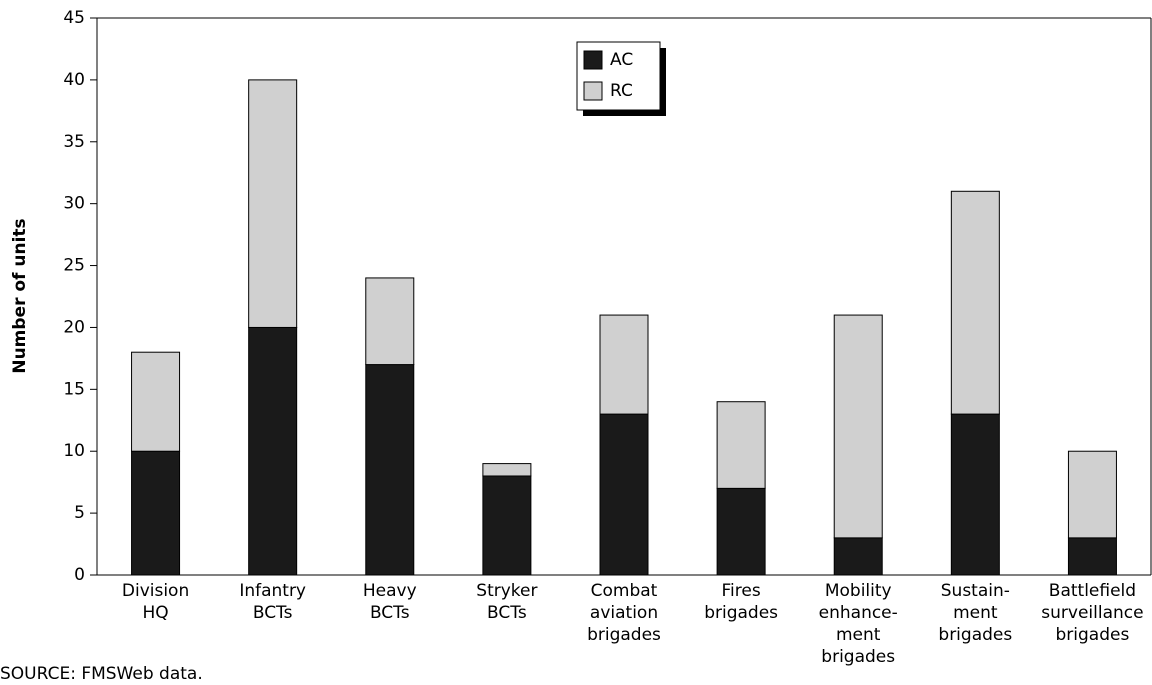 The width and height of the screenshot is (1152, 685). Describe the element at coordinates (74, 142) in the screenshot. I see `y-tick-label: 35` at that location.